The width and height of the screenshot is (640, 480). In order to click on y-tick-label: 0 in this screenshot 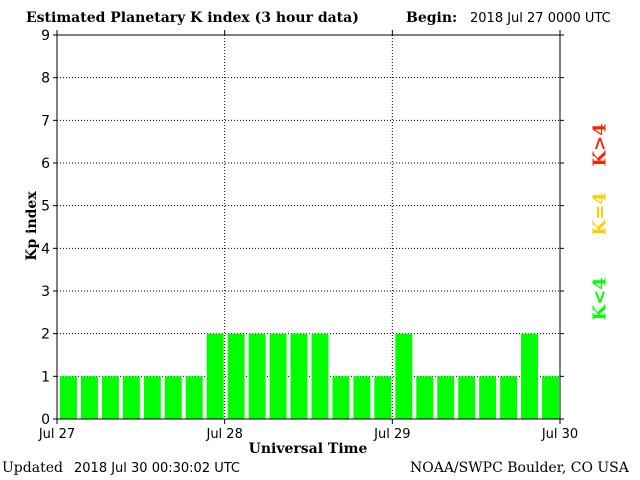, I will do `click(45, 420)`.